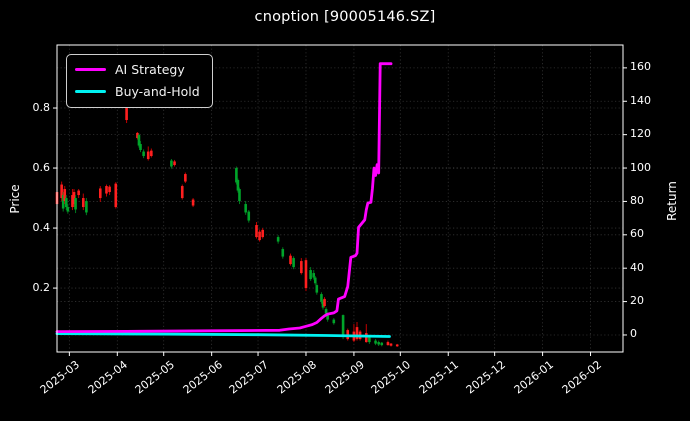 The width and height of the screenshot is (690, 421). I want to click on legend-label-buy-and-hold: Buy-and-Hold, so click(157, 91).